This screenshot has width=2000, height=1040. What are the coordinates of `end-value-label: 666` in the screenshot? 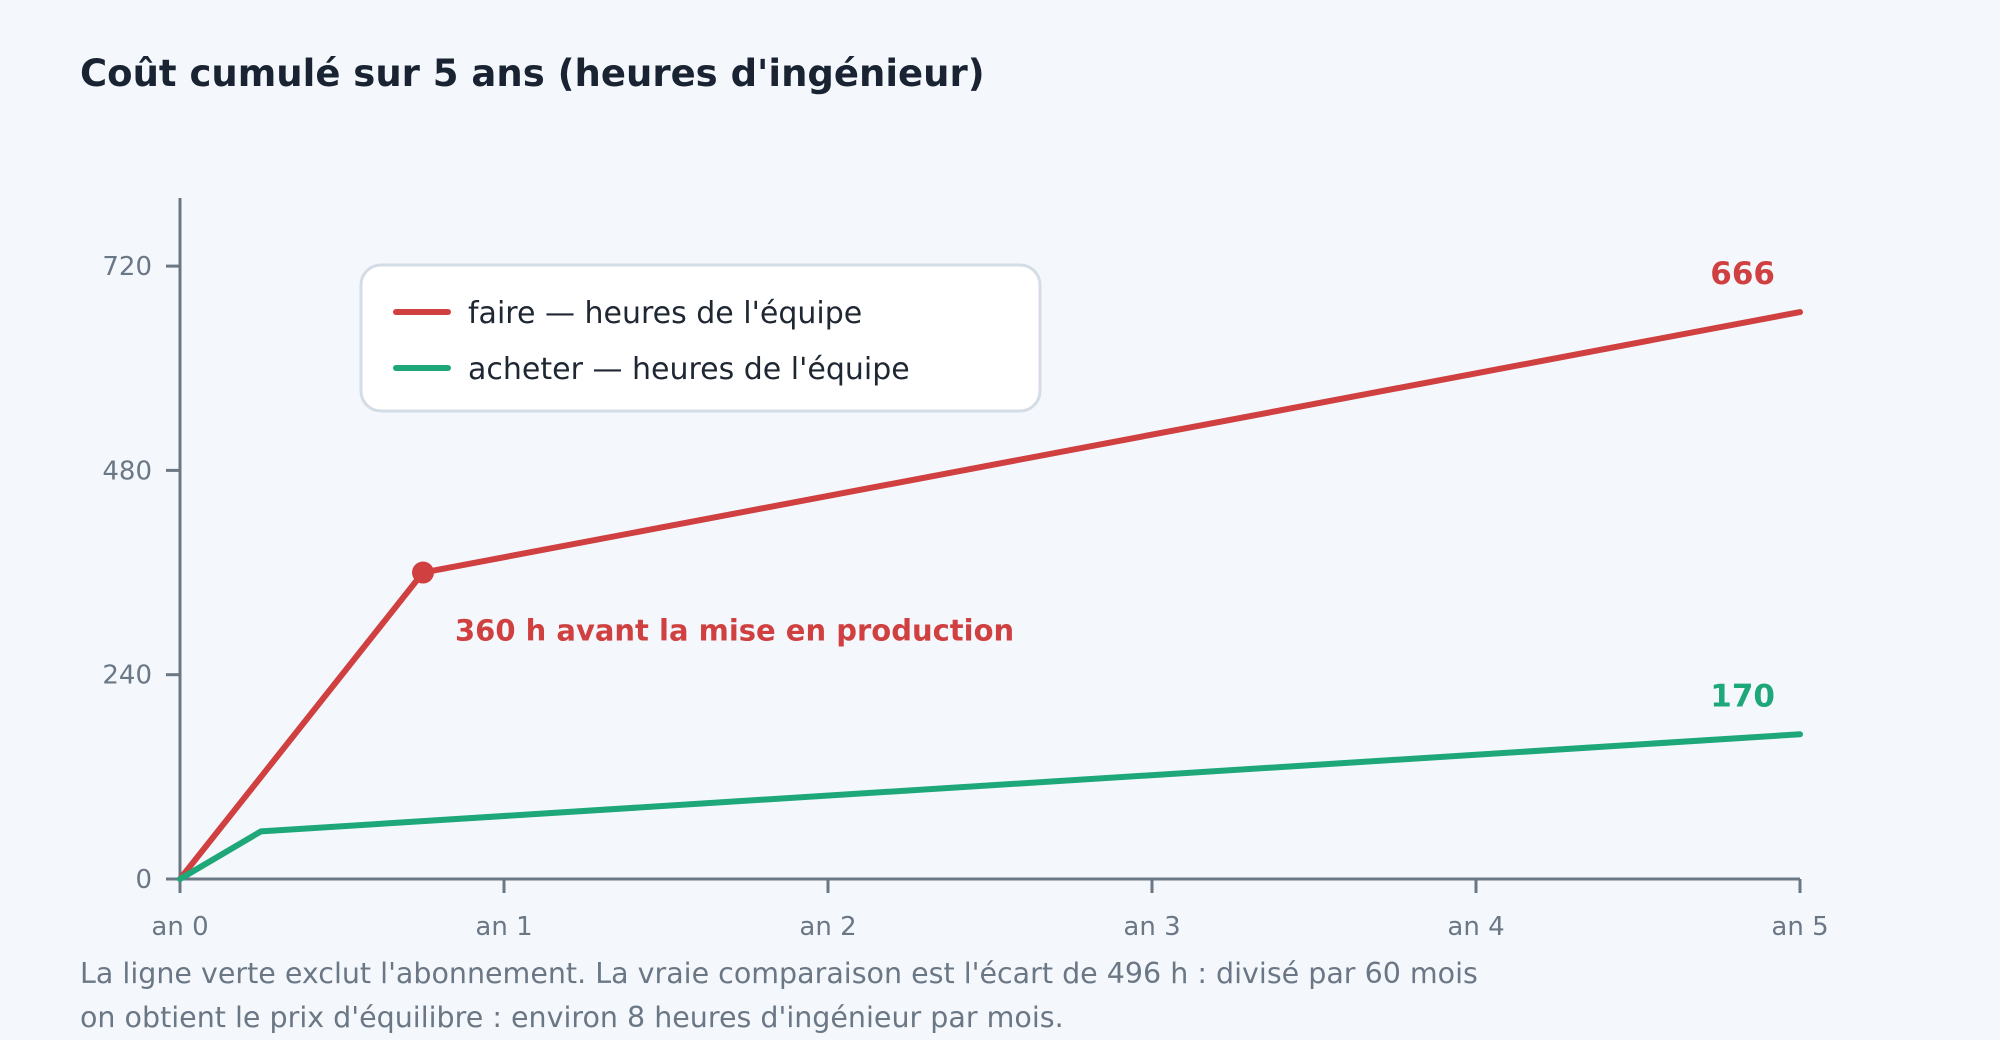 It's located at (1742, 274).